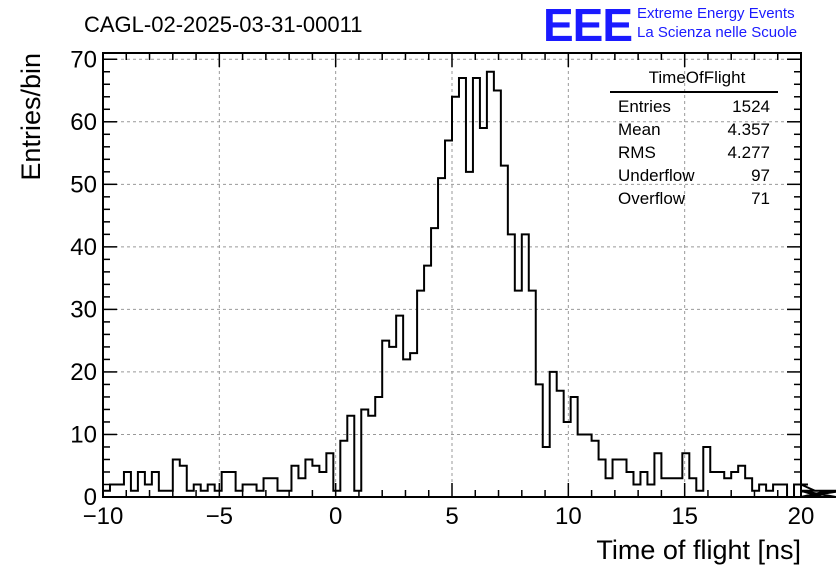  I want to click on stats-value: 71, so click(760, 198).